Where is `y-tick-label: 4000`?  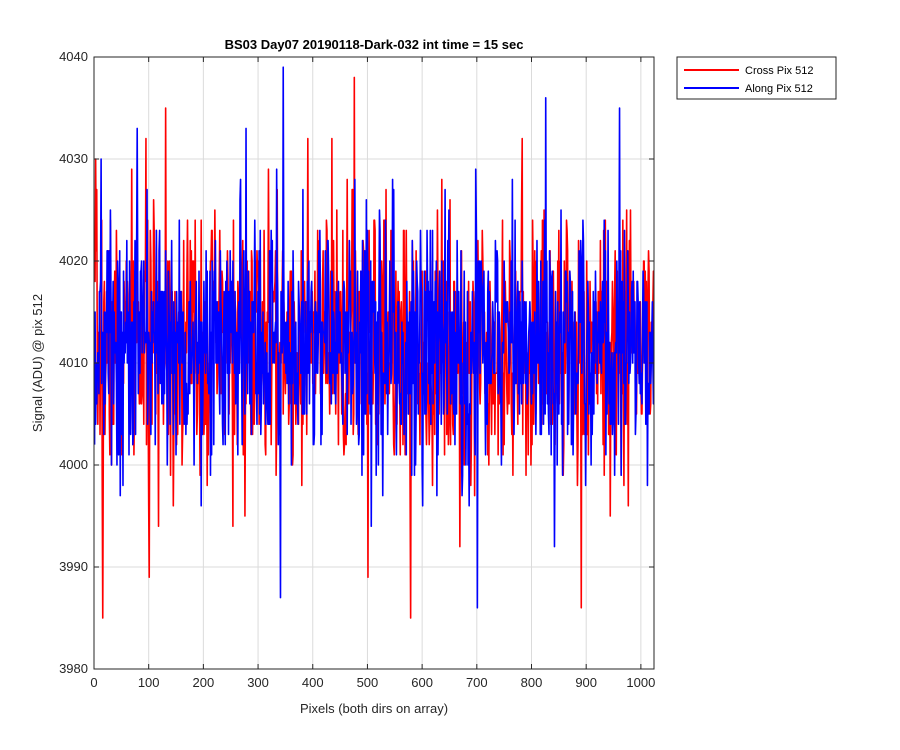
y-tick-label: 4000 is located at coordinates (73, 464).